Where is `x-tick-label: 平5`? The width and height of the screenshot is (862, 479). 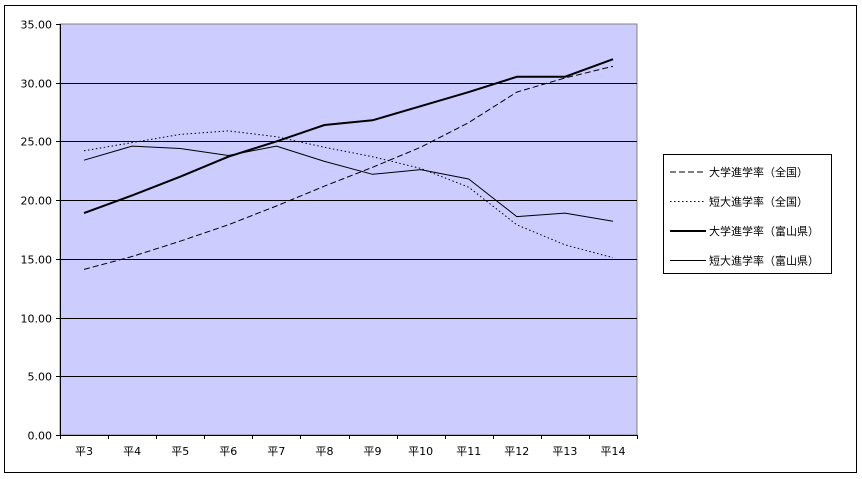
x-tick-label: 平5 is located at coordinates (180, 451).